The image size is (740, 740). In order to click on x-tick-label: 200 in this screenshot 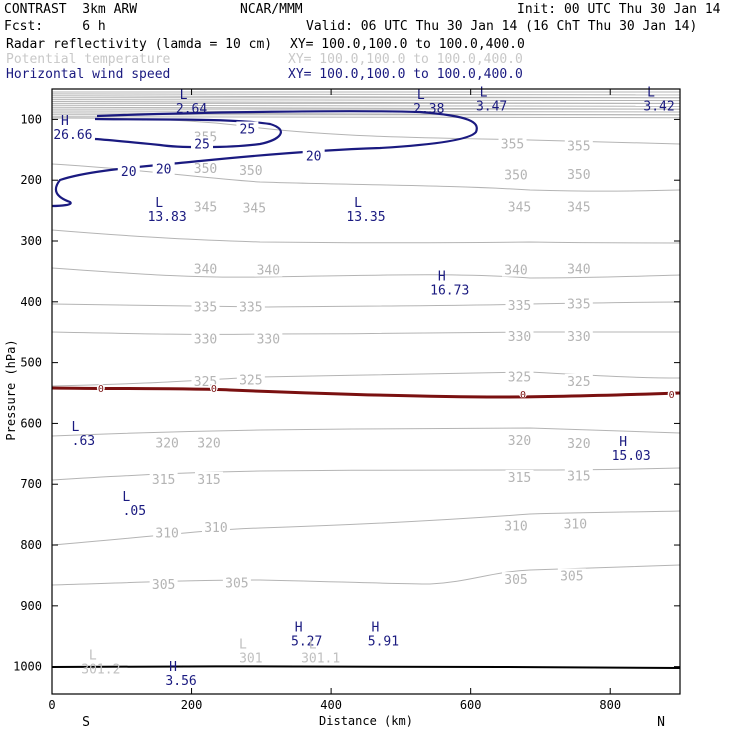, I will do `click(192, 705)`.